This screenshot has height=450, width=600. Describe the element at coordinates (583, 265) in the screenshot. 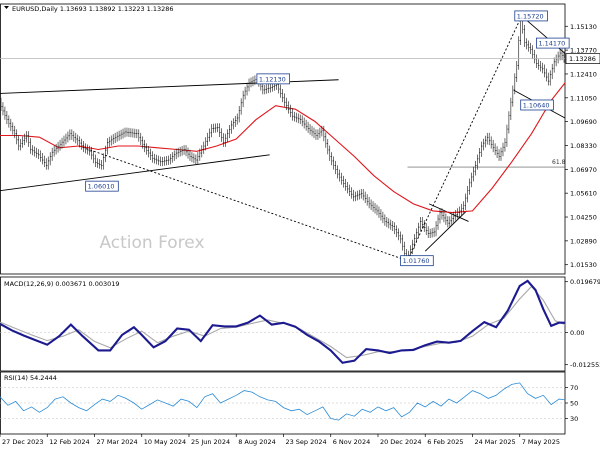

I see `price-tick-label: 1.01530` at that location.